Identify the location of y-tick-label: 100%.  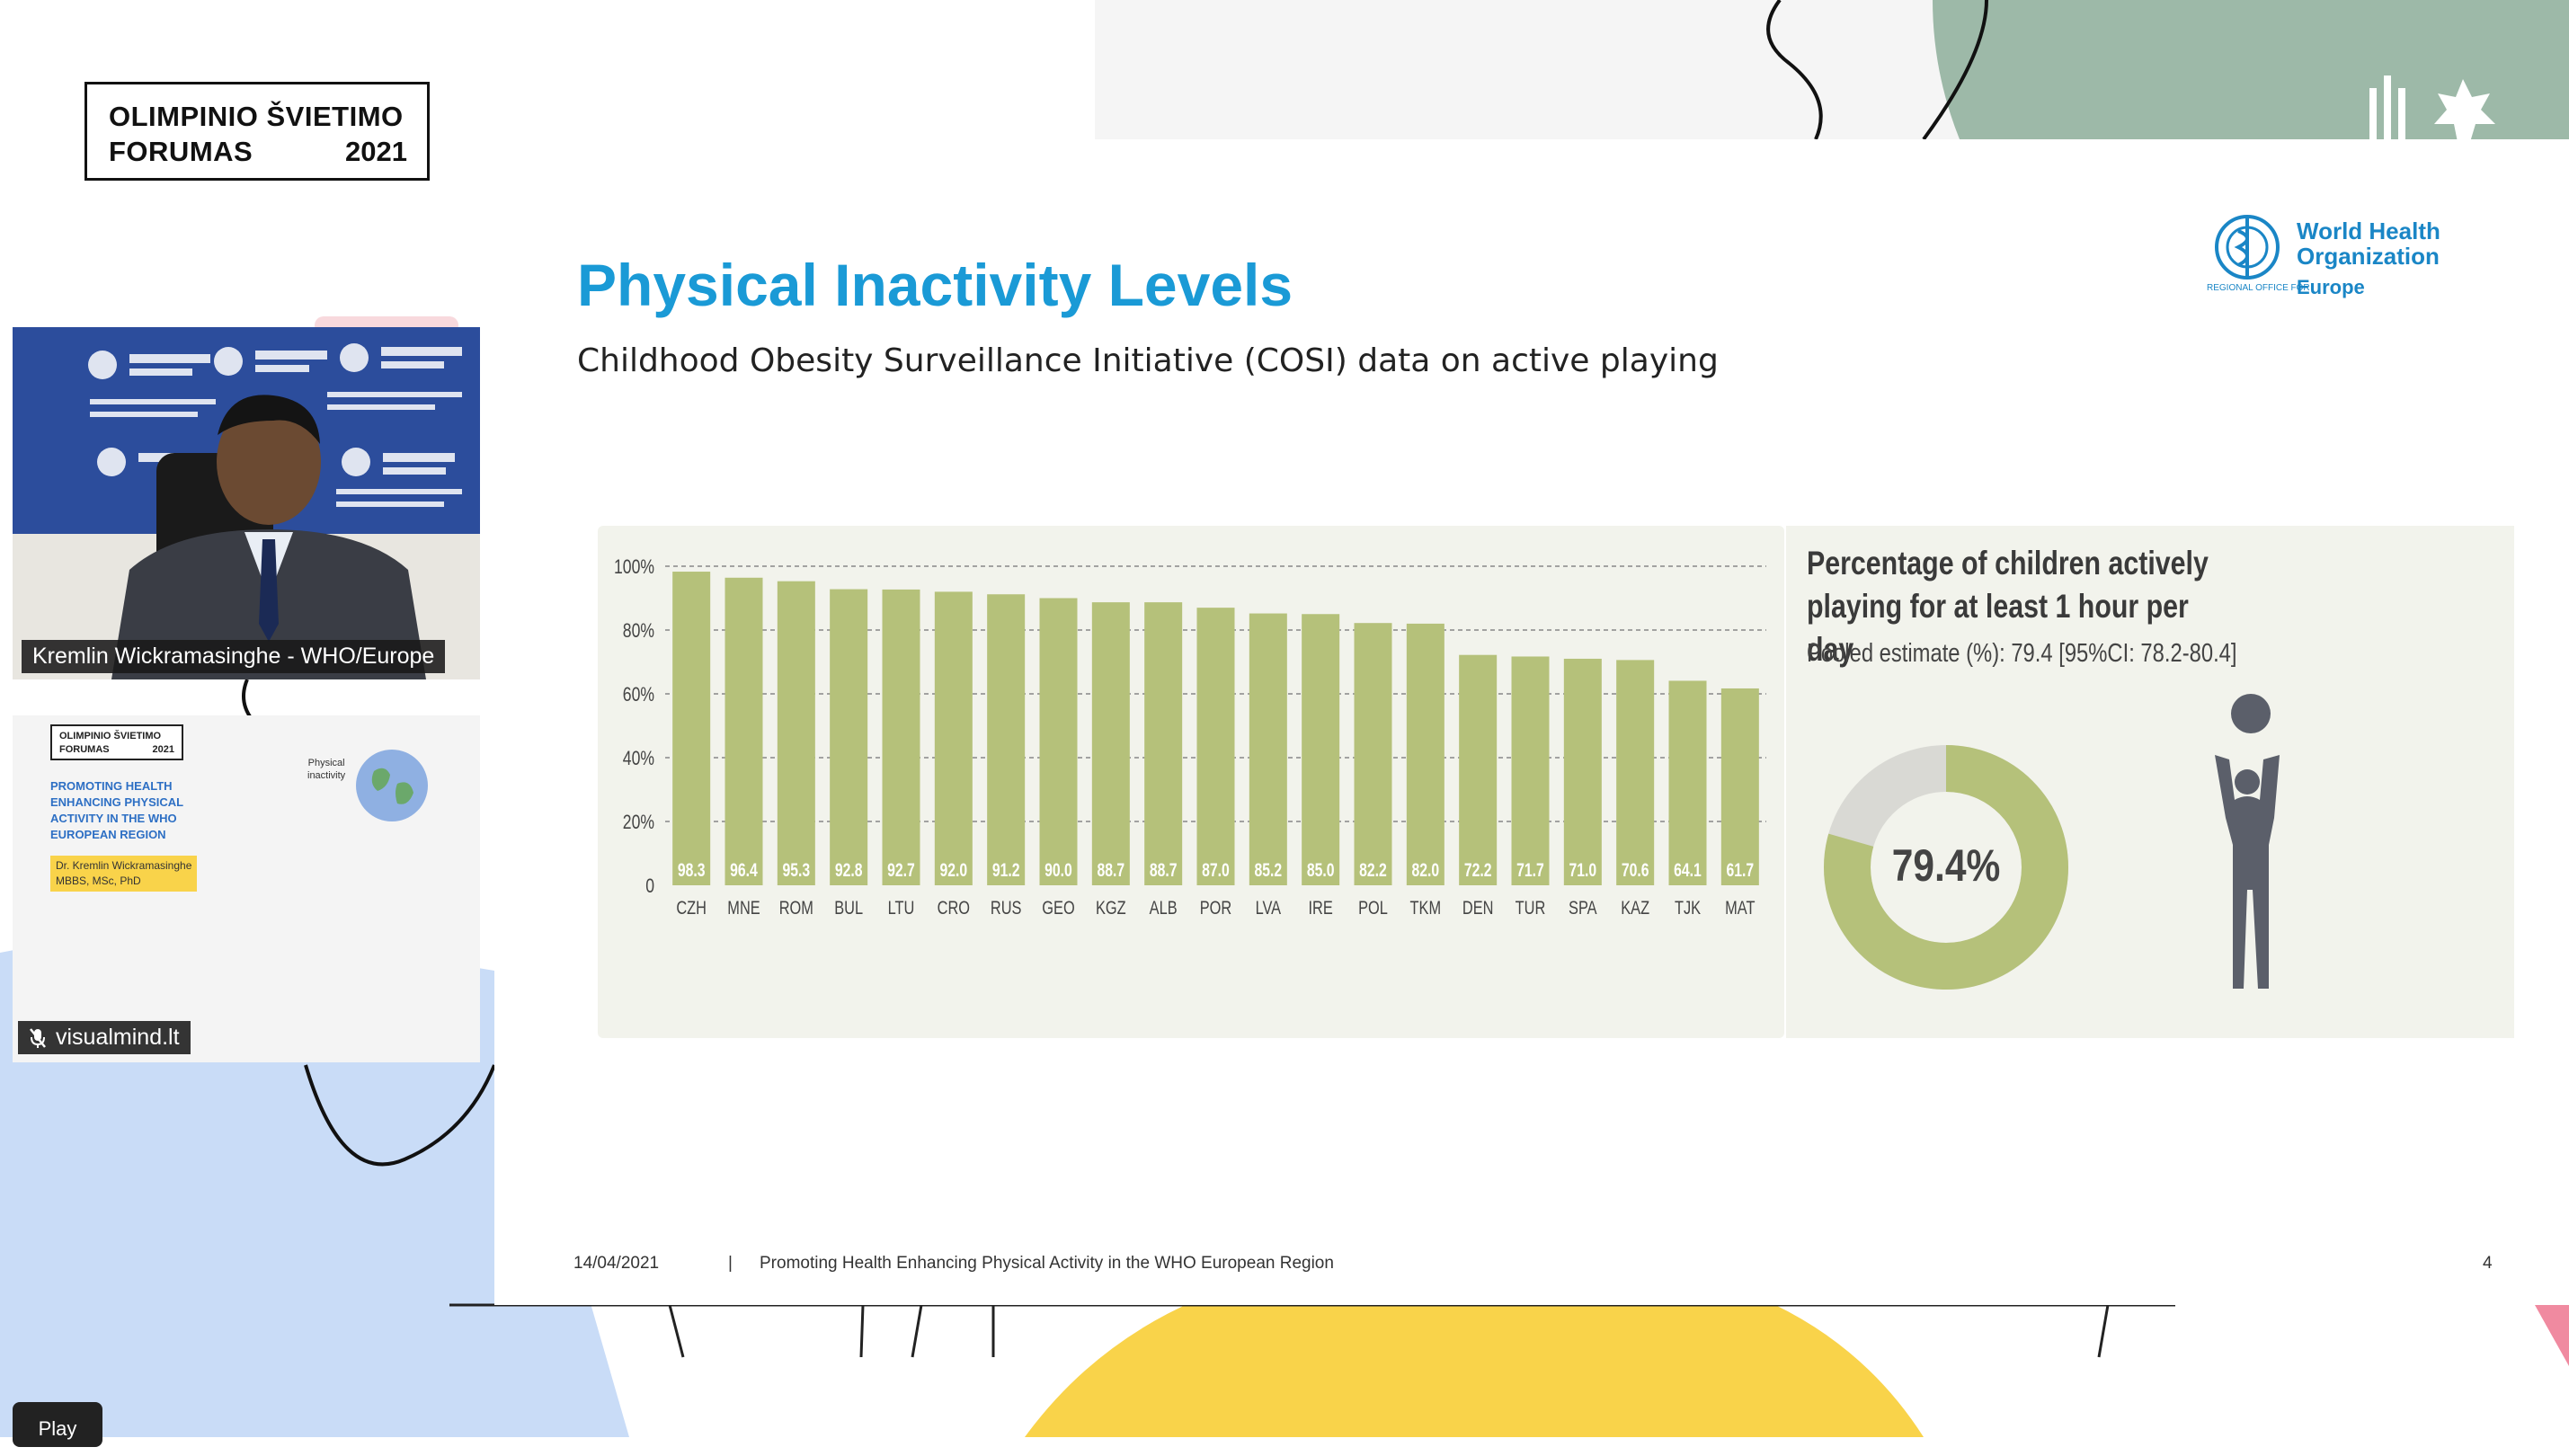
(634, 567).